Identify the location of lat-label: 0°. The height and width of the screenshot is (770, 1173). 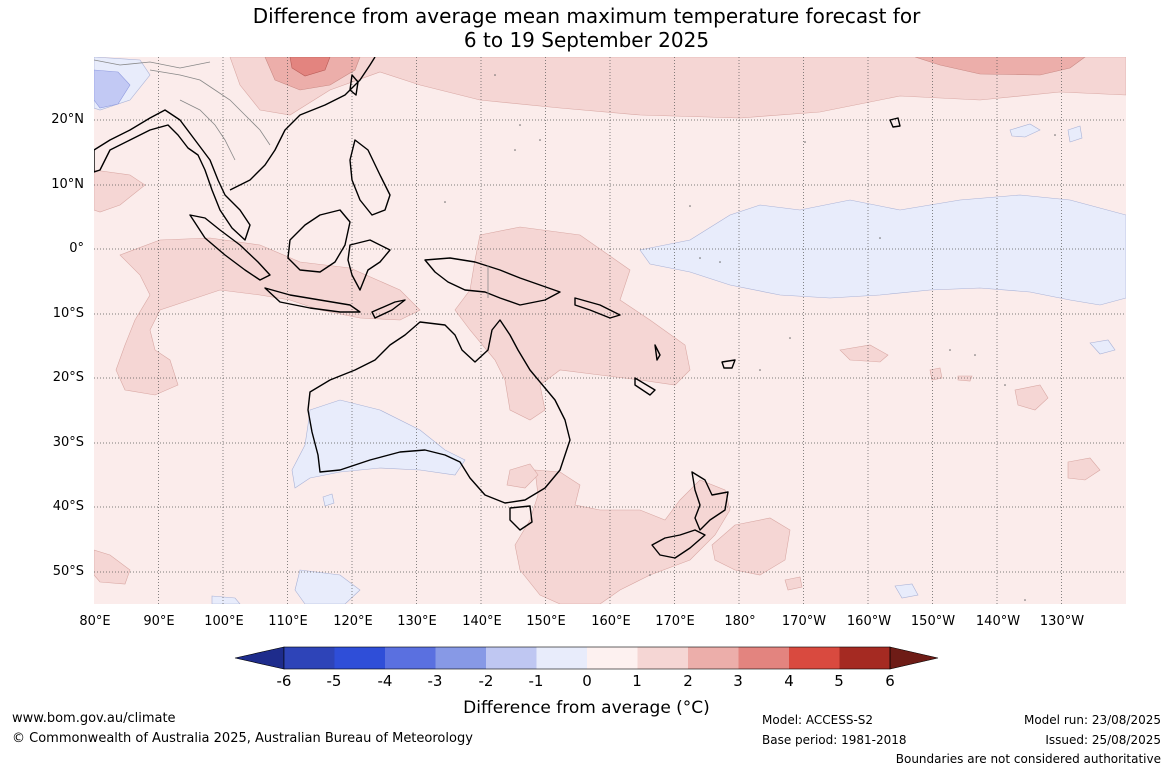
(76, 248).